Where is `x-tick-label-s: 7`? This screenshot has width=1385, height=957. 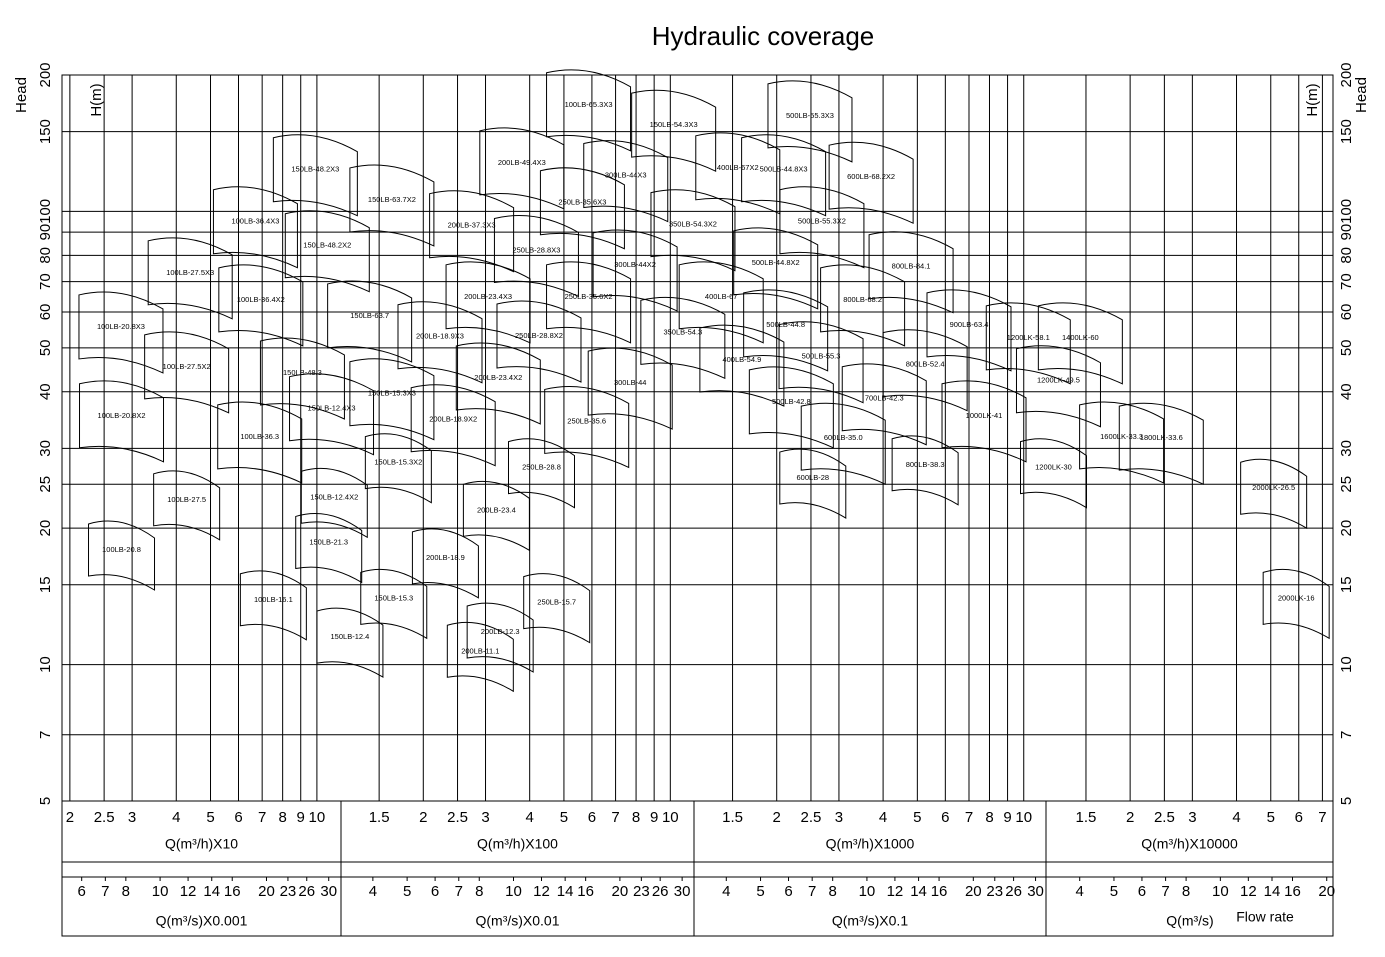
x-tick-label-s: 7 is located at coordinates (459, 891).